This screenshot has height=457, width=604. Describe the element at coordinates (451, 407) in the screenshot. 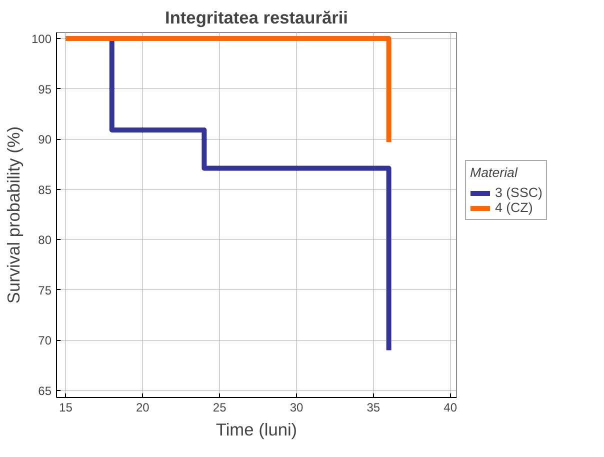

I see `x-tick-label: 40` at that location.